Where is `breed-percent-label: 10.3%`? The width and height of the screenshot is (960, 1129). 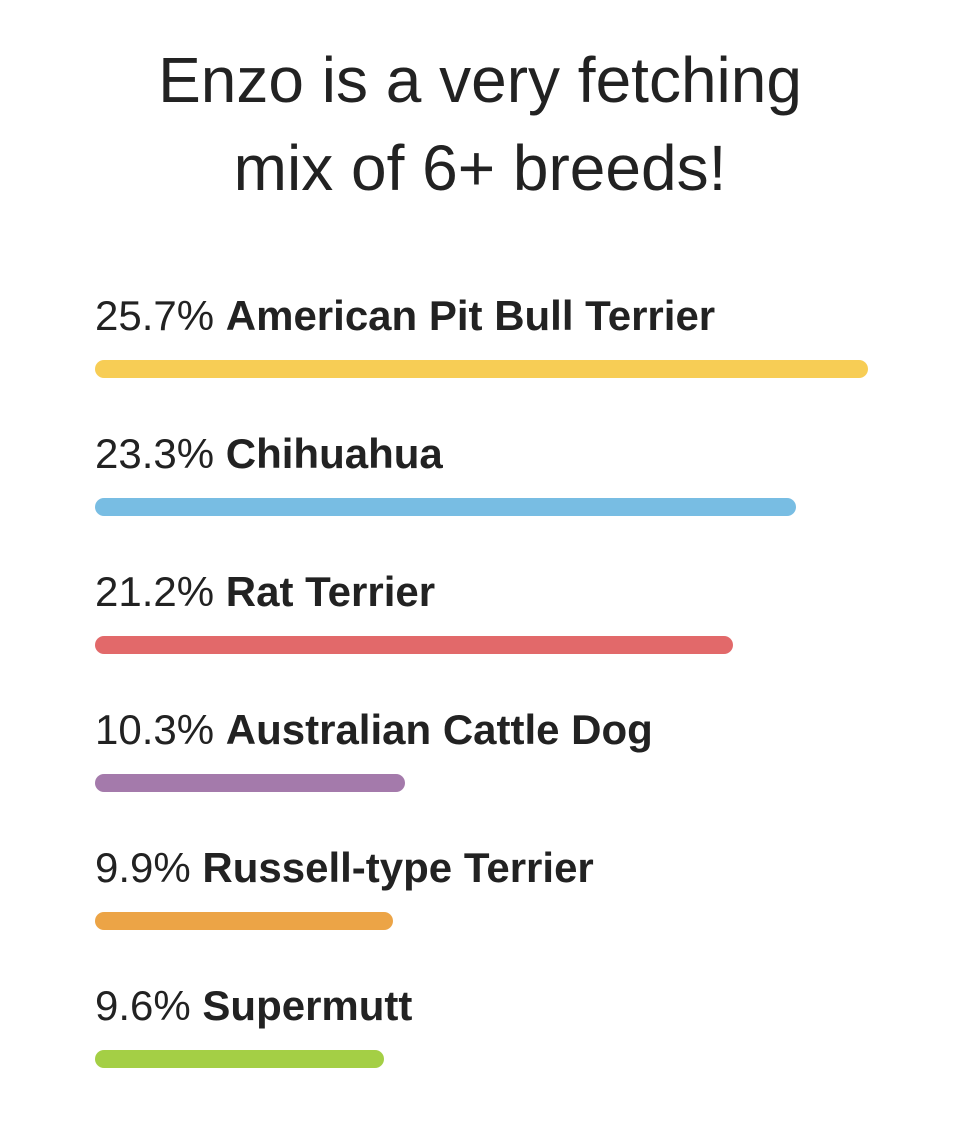
breed-percent-label: 10.3% is located at coordinates (155, 729).